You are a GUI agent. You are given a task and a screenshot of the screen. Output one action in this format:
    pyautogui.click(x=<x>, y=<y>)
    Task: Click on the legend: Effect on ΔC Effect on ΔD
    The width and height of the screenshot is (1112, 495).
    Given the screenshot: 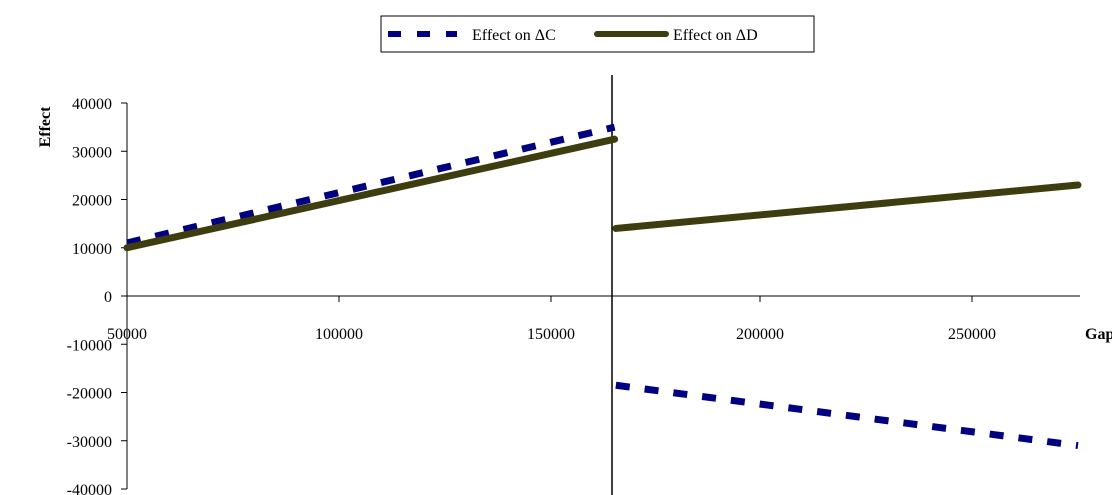 What is the action you would take?
    pyautogui.click(x=597, y=34)
    